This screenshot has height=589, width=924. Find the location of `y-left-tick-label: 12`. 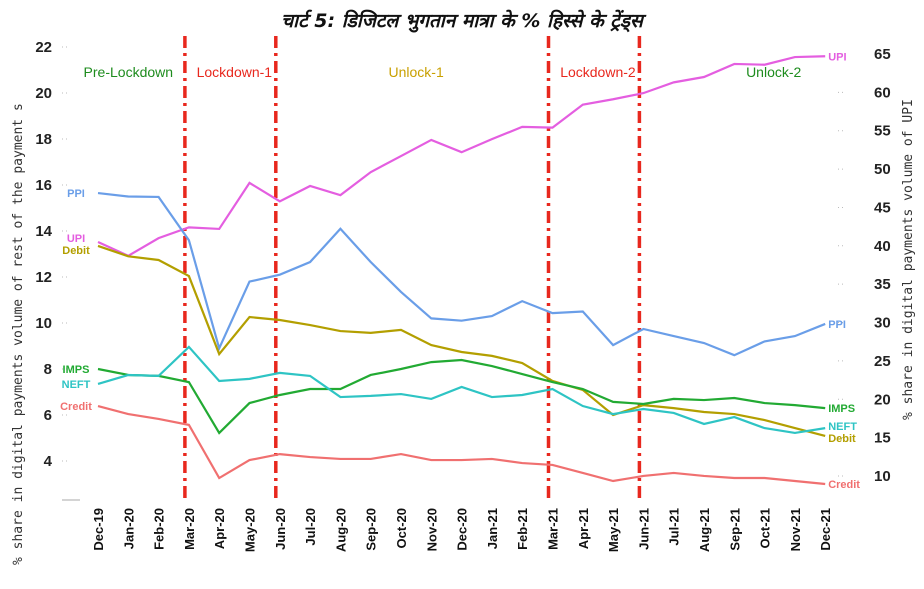

y-left-tick-label: 12 is located at coordinates (43, 277).